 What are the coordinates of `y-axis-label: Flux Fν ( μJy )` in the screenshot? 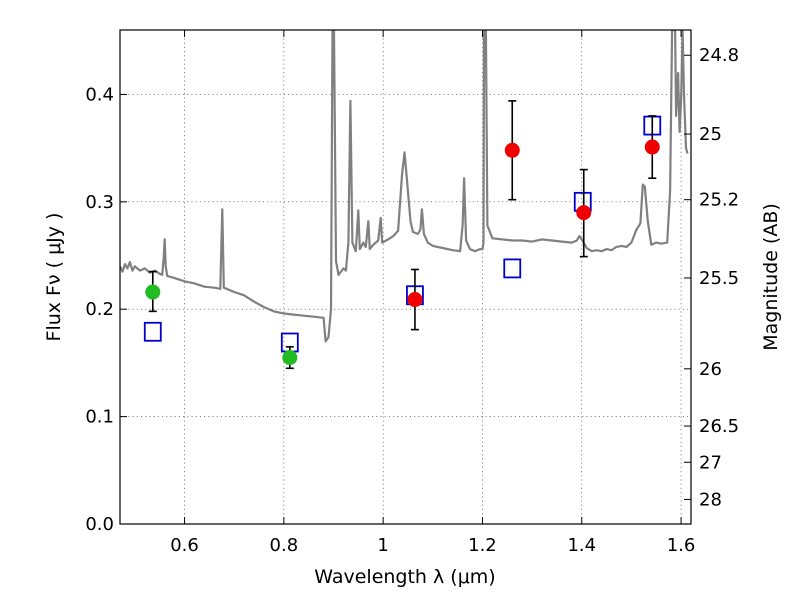 It's located at (54, 277).